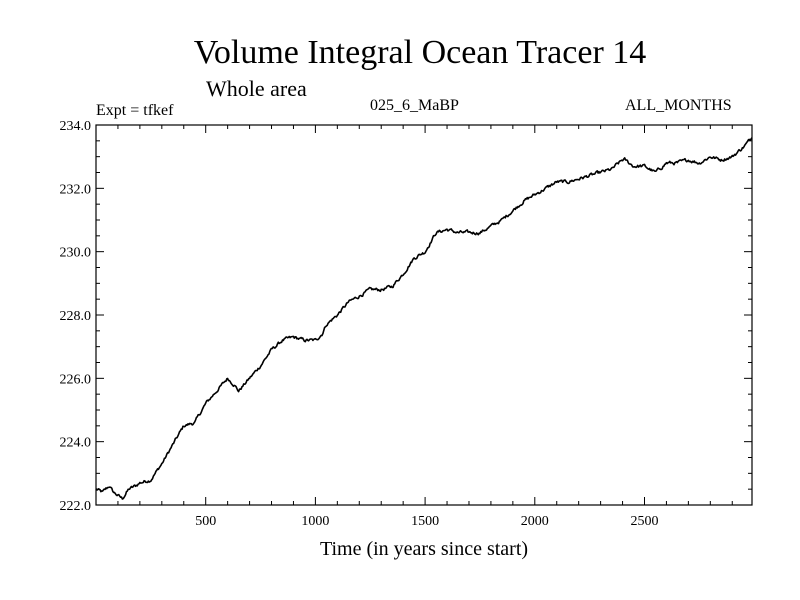 This screenshot has height=600, width=800. I want to click on experiment-label: Expt = tfkef, so click(135, 110).